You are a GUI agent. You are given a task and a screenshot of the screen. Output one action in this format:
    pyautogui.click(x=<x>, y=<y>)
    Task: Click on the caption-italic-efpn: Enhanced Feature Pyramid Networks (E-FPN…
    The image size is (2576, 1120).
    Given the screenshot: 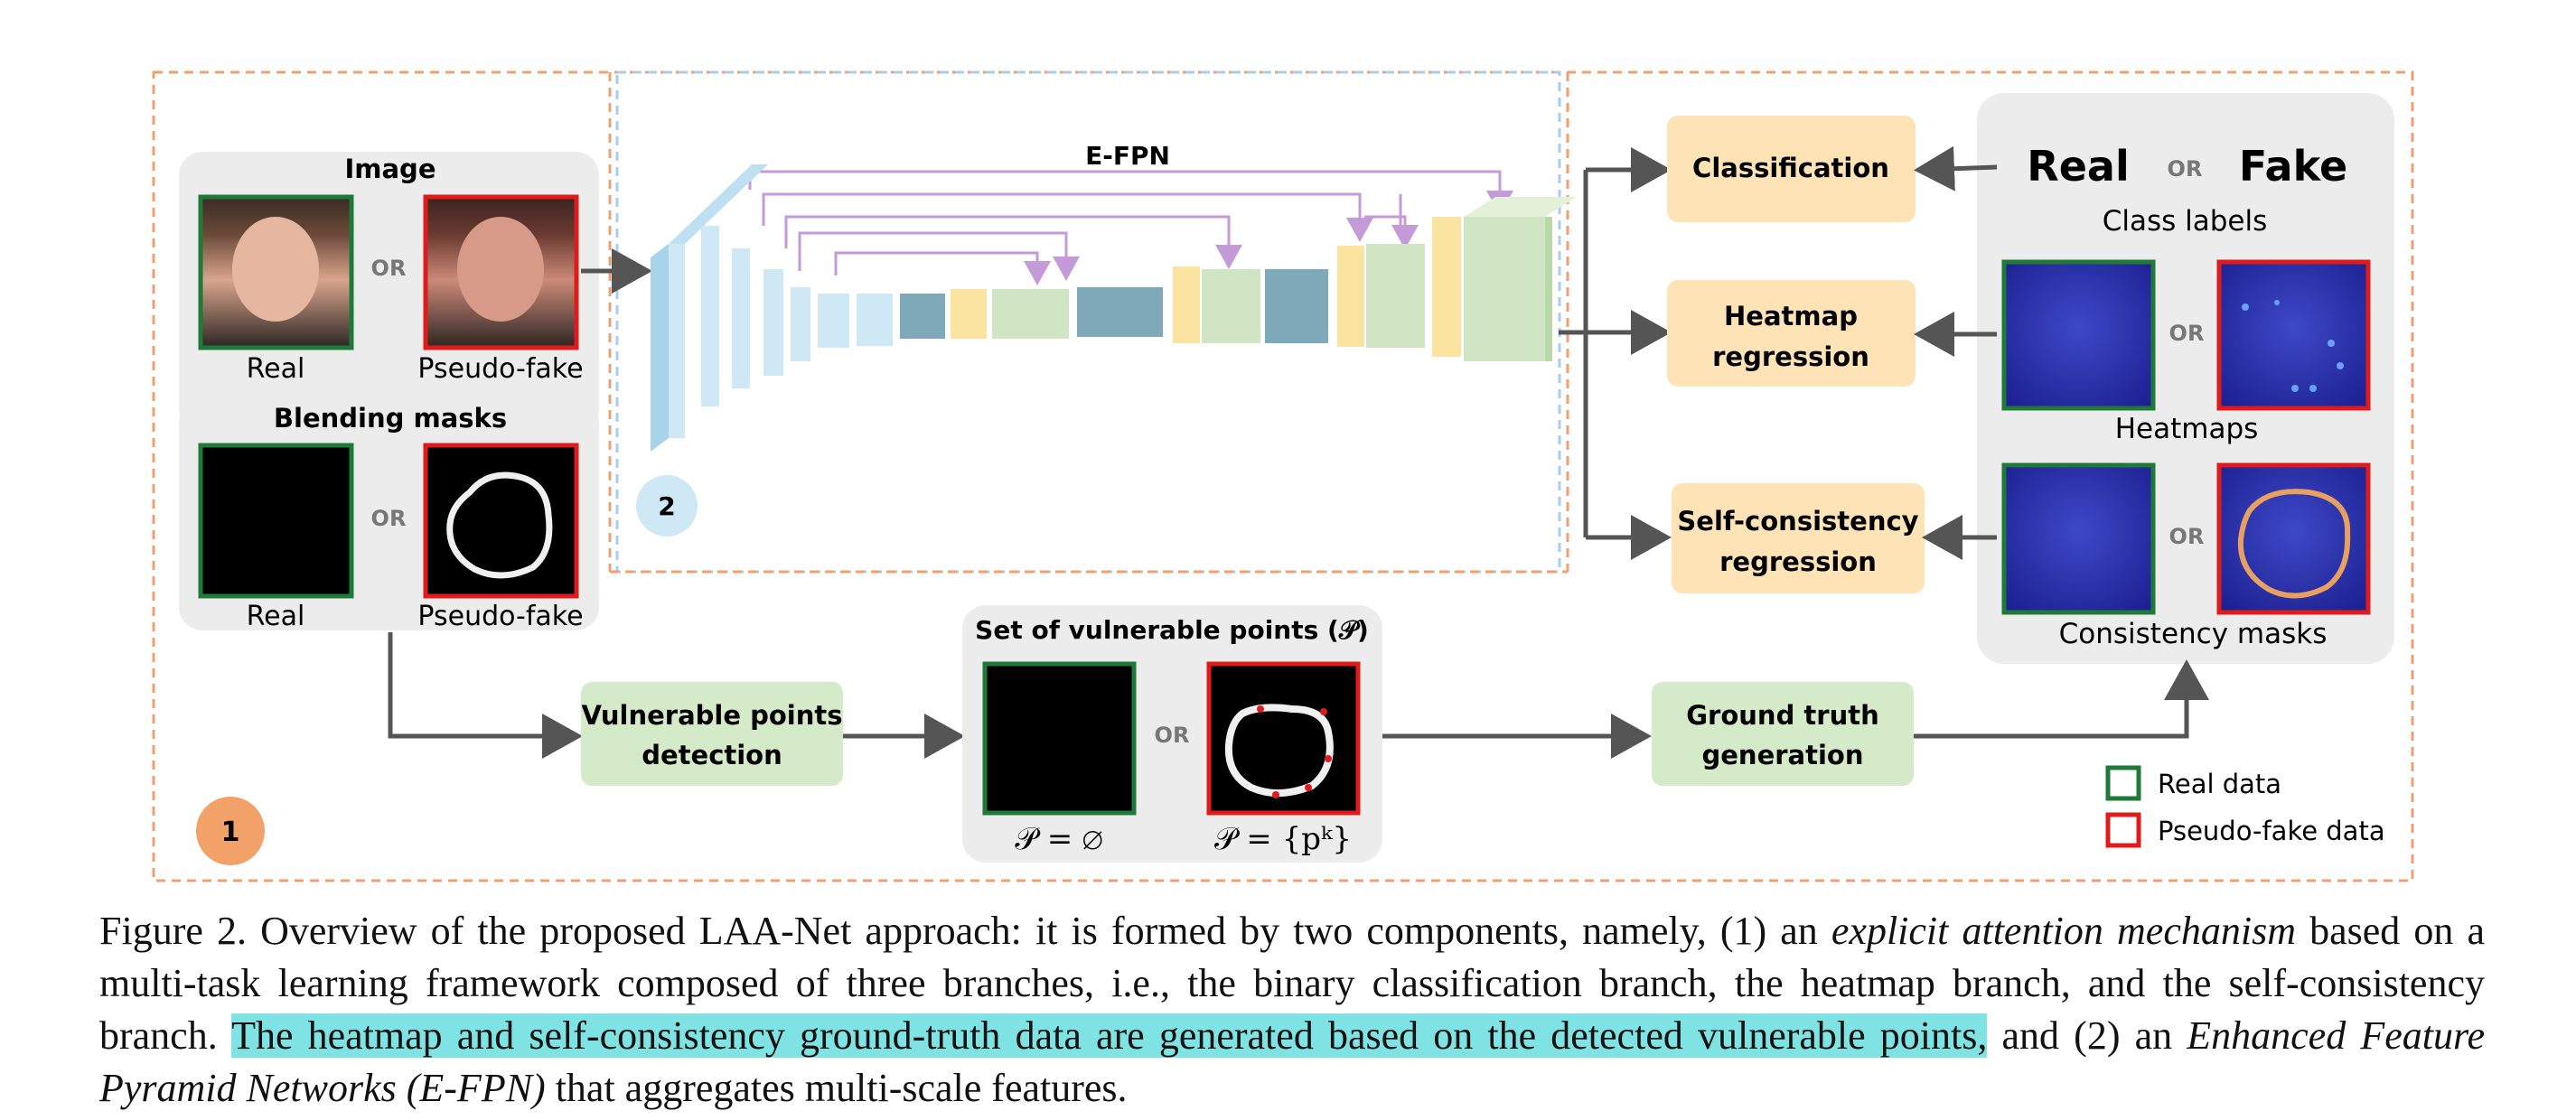 What is the action you would take?
    pyautogui.click(x=1292, y=1061)
    